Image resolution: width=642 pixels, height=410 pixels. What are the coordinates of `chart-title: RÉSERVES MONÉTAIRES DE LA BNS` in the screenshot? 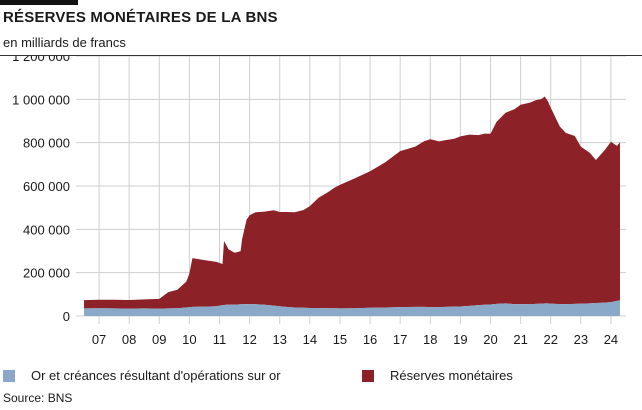 It's located at (140, 17).